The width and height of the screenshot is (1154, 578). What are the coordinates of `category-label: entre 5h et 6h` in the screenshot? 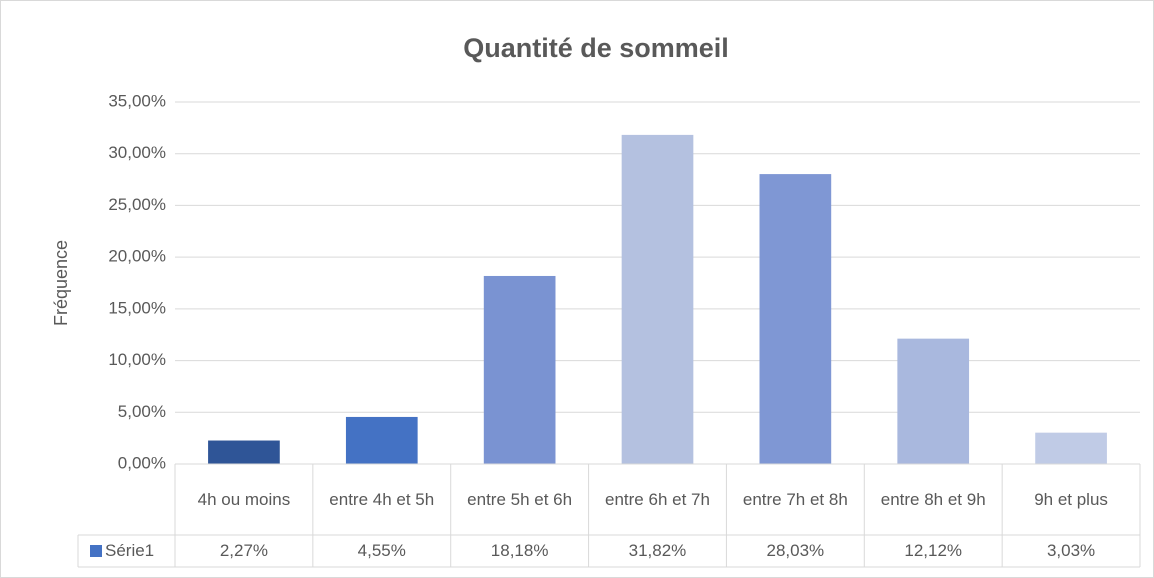 It's located at (520, 499).